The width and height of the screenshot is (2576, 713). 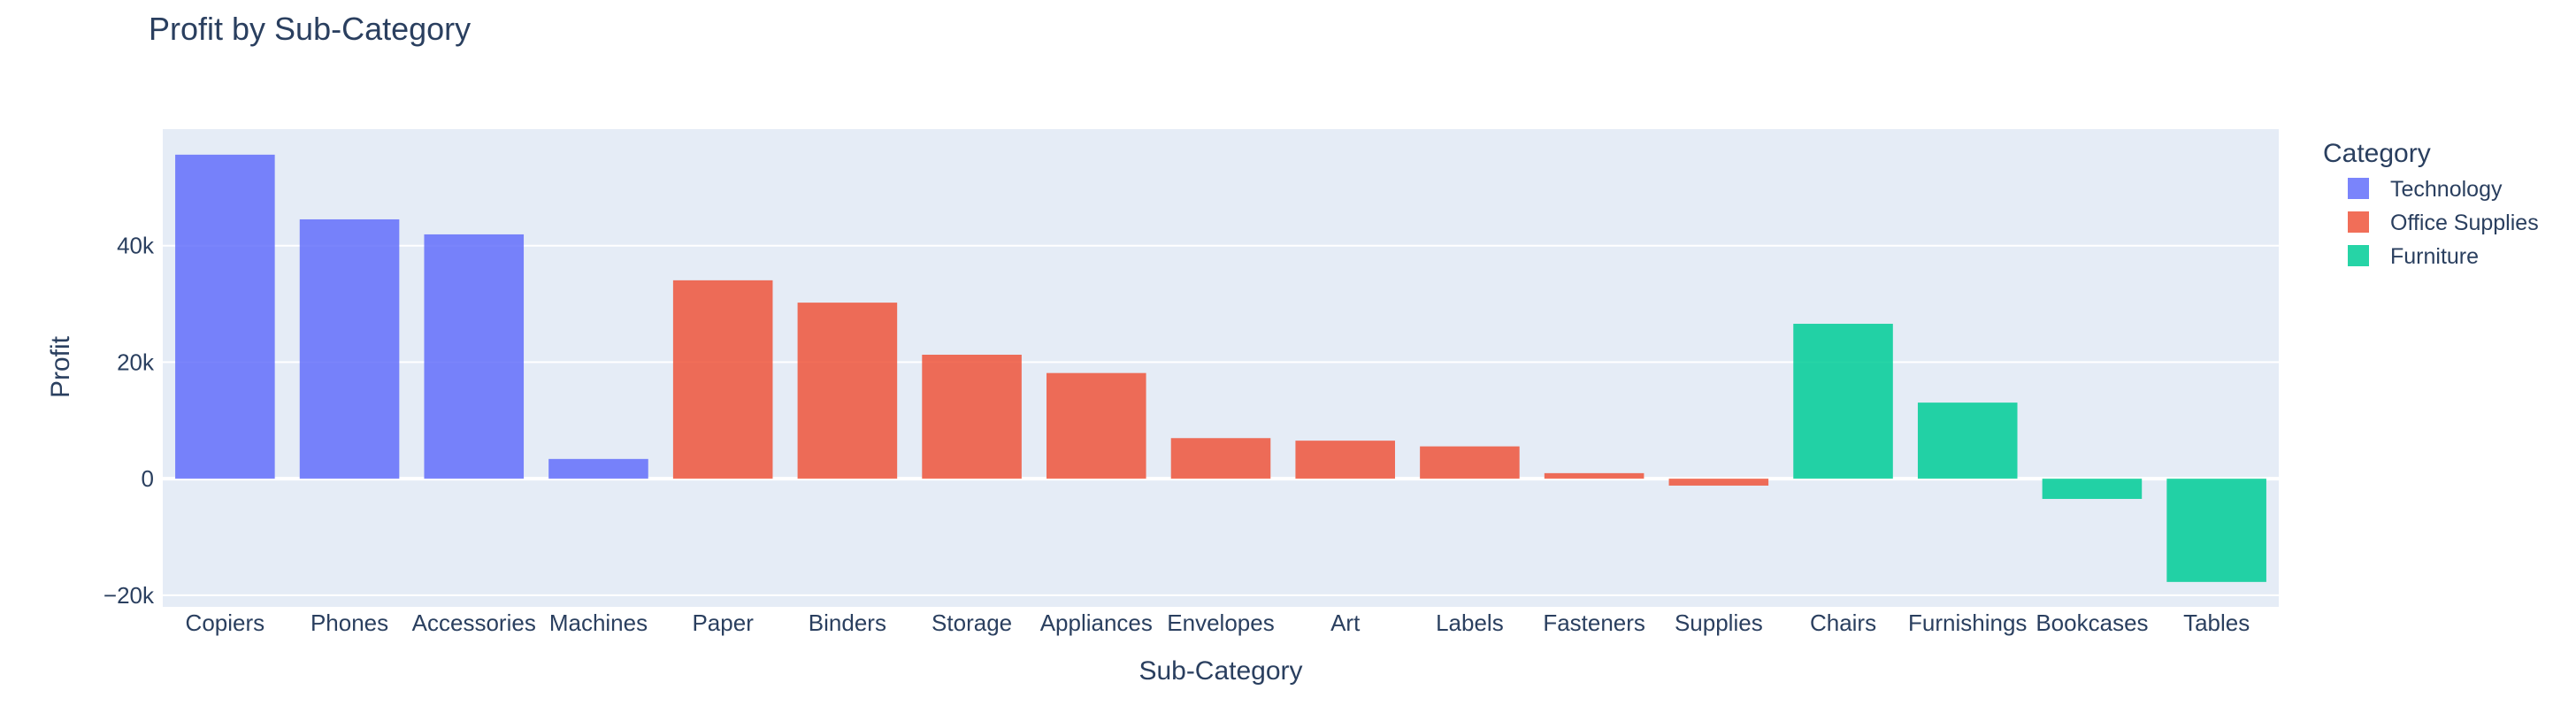 What do you see at coordinates (598, 468) in the screenshot?
I see `bar-machines` at bounding box center [598, 468].